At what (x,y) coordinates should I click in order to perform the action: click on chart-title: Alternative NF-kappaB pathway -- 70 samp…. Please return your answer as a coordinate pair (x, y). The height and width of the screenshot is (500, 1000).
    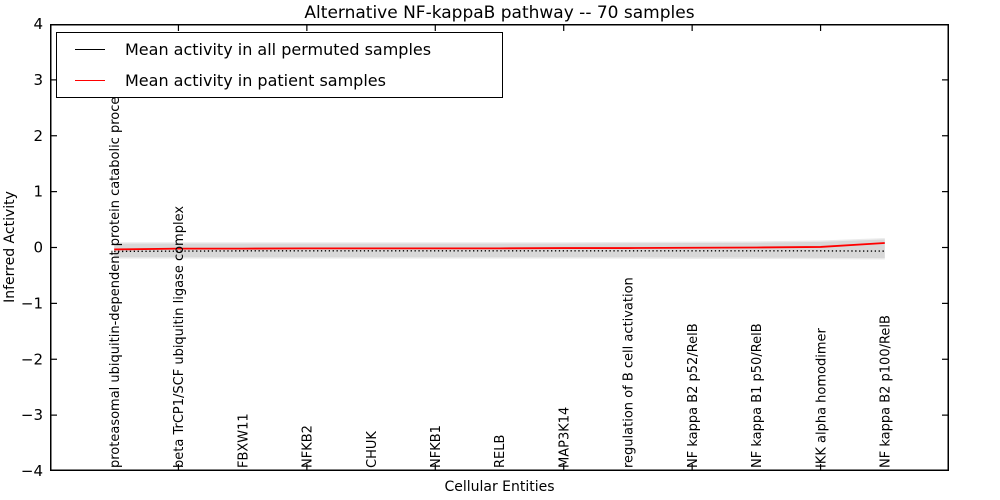
    Looking at the image, I should click on (499, 13).